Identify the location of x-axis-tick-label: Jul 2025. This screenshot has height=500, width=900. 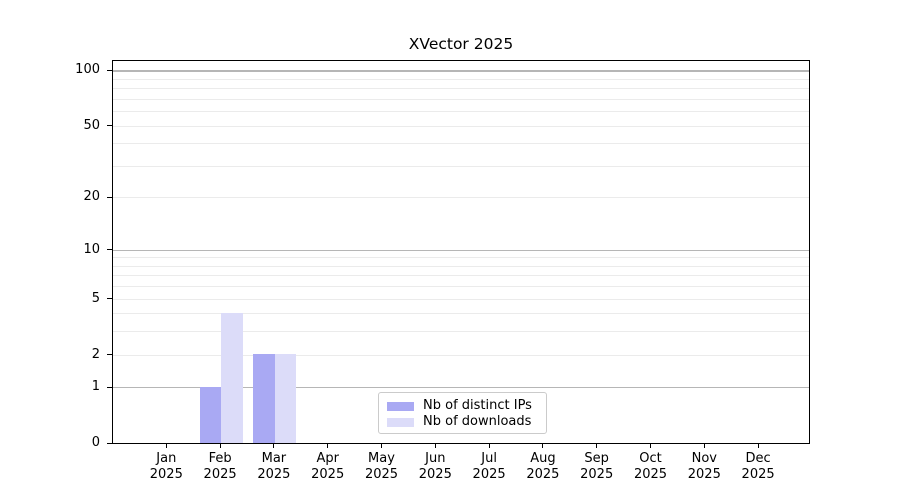
(489, 466).